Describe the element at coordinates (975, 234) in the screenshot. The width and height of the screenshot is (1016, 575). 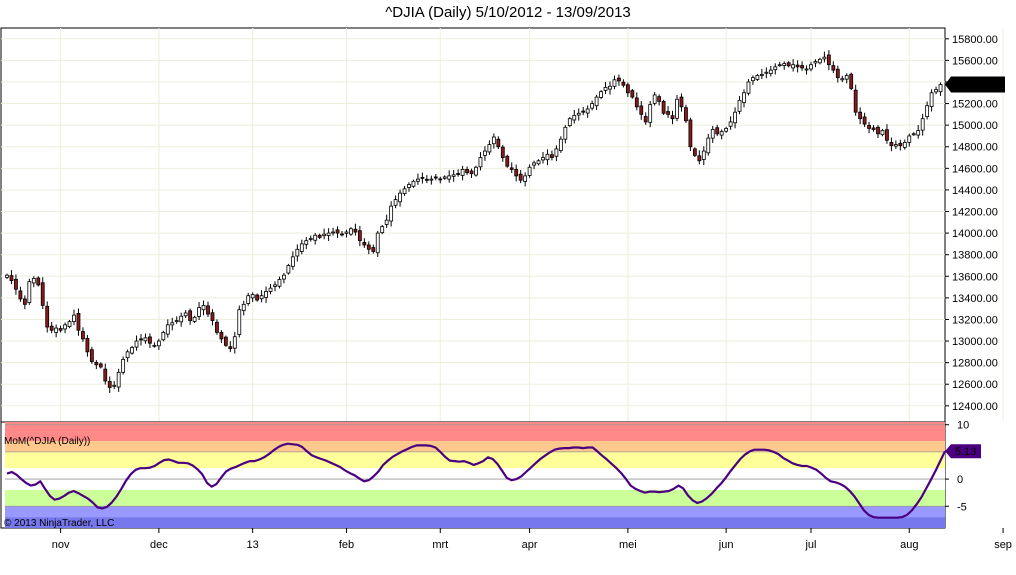
I see `price-tick-label: 14000.00` at that location.